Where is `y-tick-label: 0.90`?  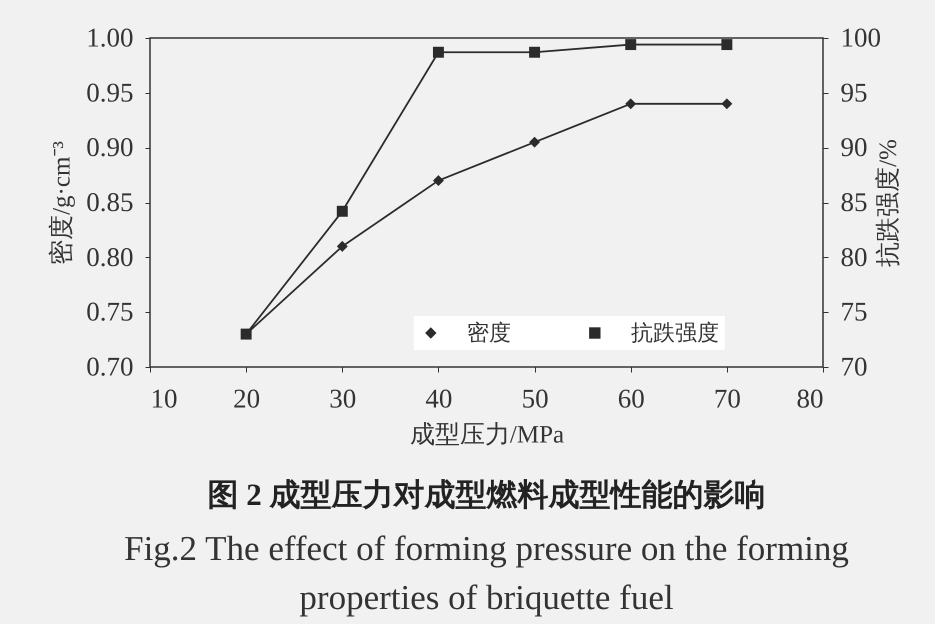 y-tick-label: 0.90 is located at coordinates (110, 147).